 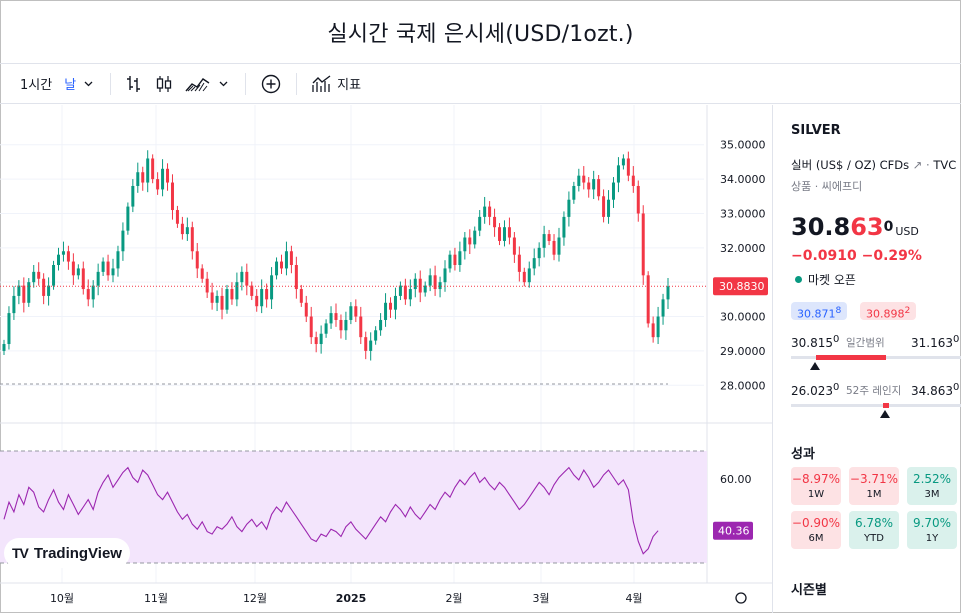 I want to click on tradingview-logo: TV TradingView, so click(x=67, y=553).